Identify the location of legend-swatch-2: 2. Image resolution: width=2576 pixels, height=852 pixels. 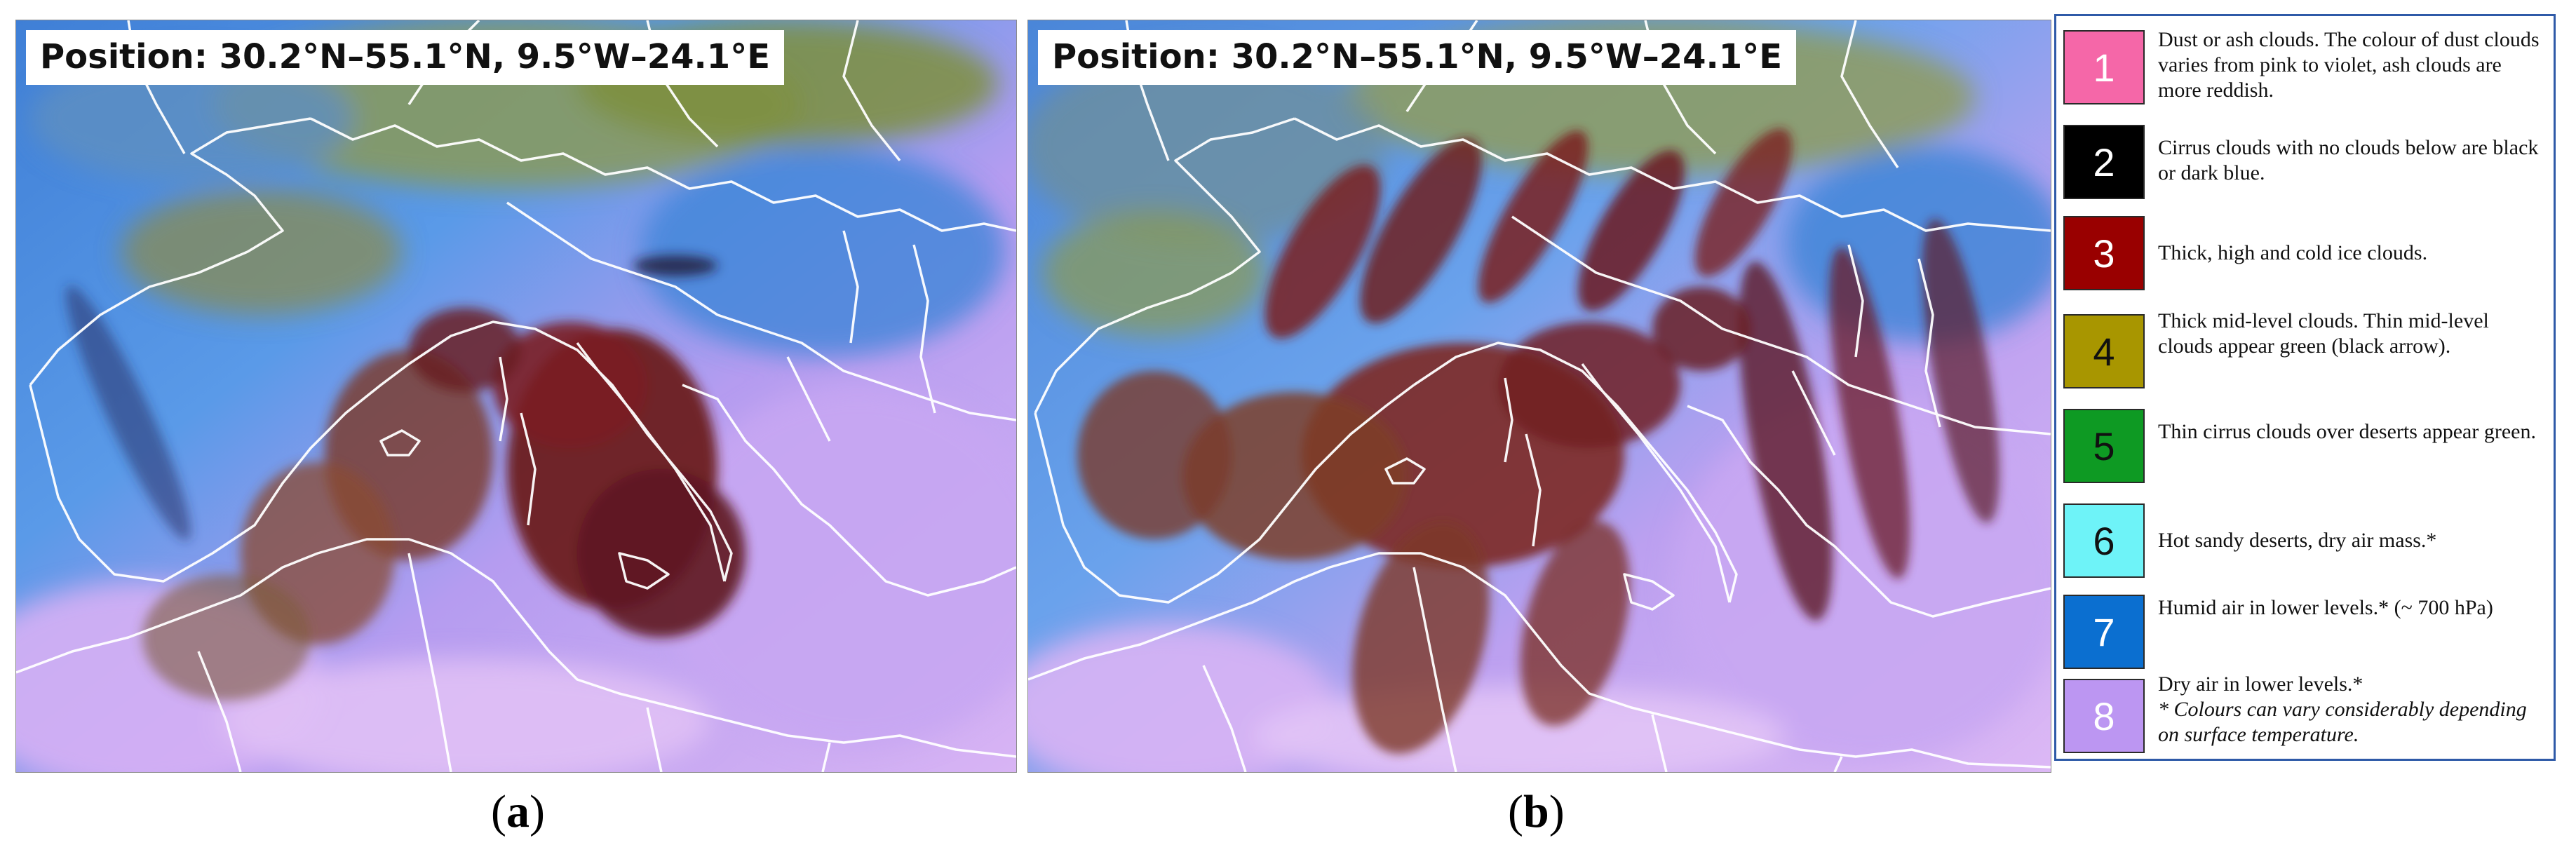
(2104, 162).